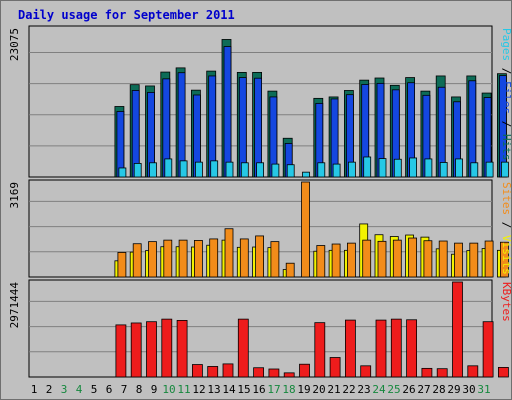  Describe the element at coordinates (198, 389) in the screenshot. I see `x-tick-label-day-12: 12` at that location.